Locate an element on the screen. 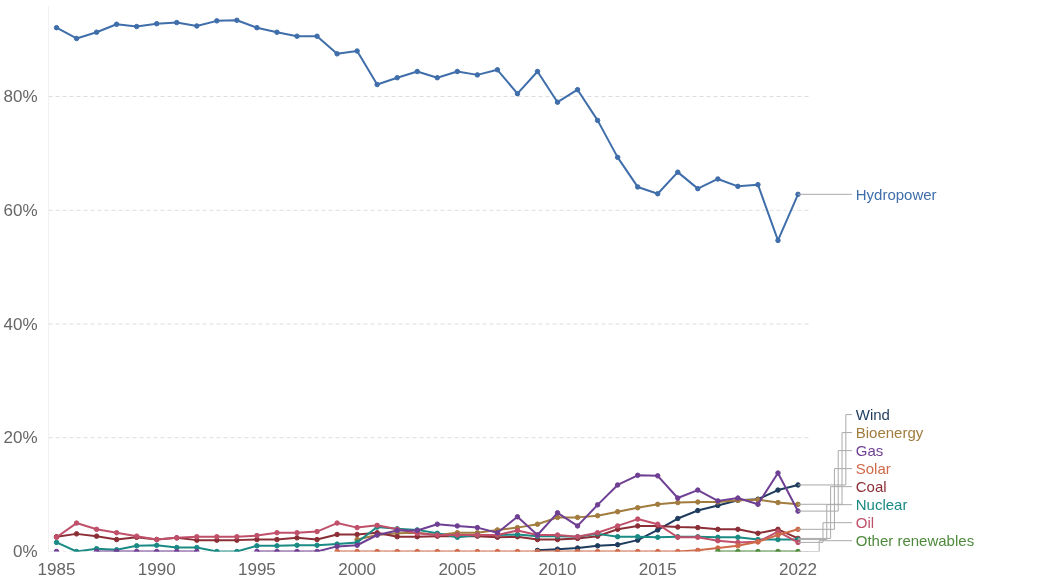  y-tick-label: 40% is located at coordinates (20, 324).